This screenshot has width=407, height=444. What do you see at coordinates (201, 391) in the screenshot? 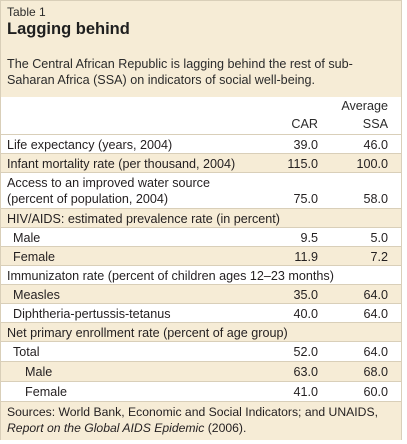
I see `table-row: Female 41.0 60.0` at bounding box center [201, 391].